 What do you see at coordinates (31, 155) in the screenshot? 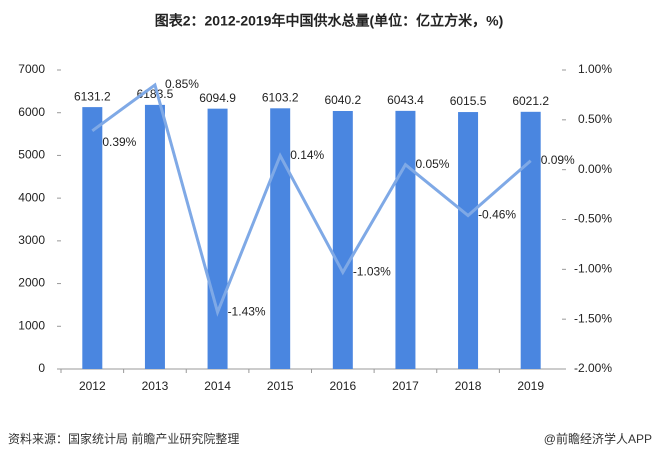
I see `y-tick-label: 5000` at bounding box center [31, 155].